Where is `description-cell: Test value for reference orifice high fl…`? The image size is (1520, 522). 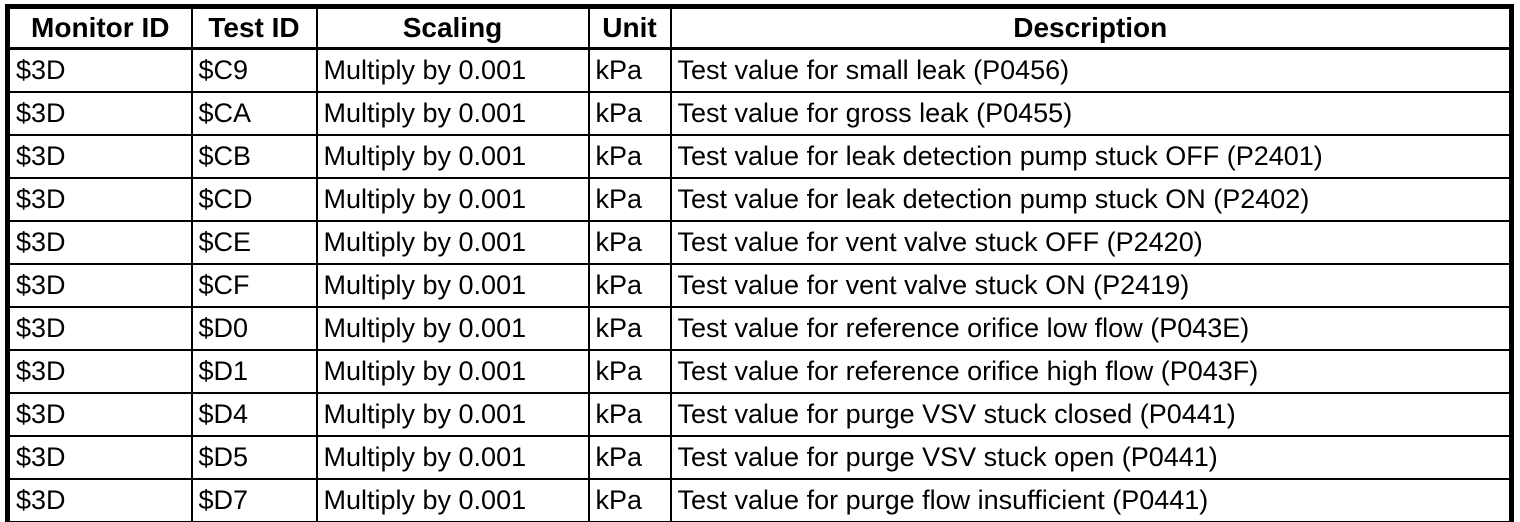 description-cell: Test value for reference orifice high fl… is located at coordinates (1091, 371).